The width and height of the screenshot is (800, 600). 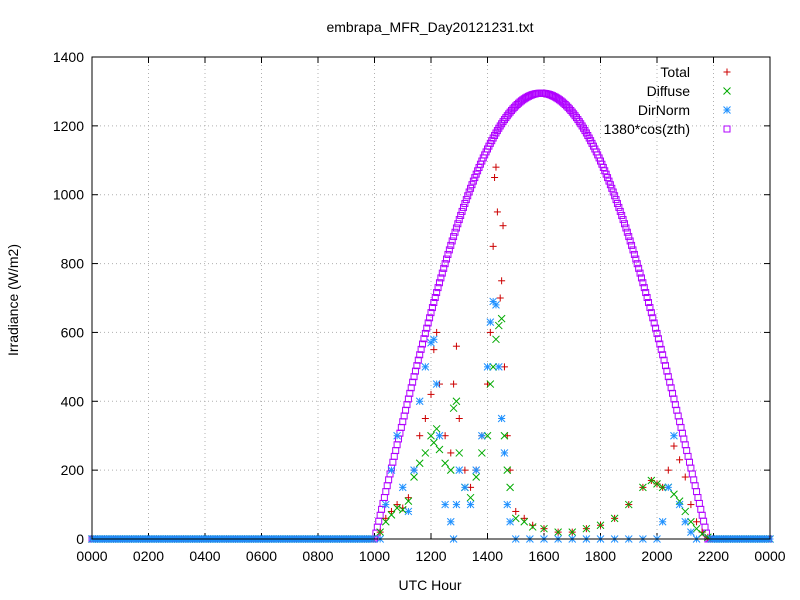 What do you see at coordinates (68, 57) in the screenshot?
I see `y-tick-label: 1400` at bounding box center [68, 57].